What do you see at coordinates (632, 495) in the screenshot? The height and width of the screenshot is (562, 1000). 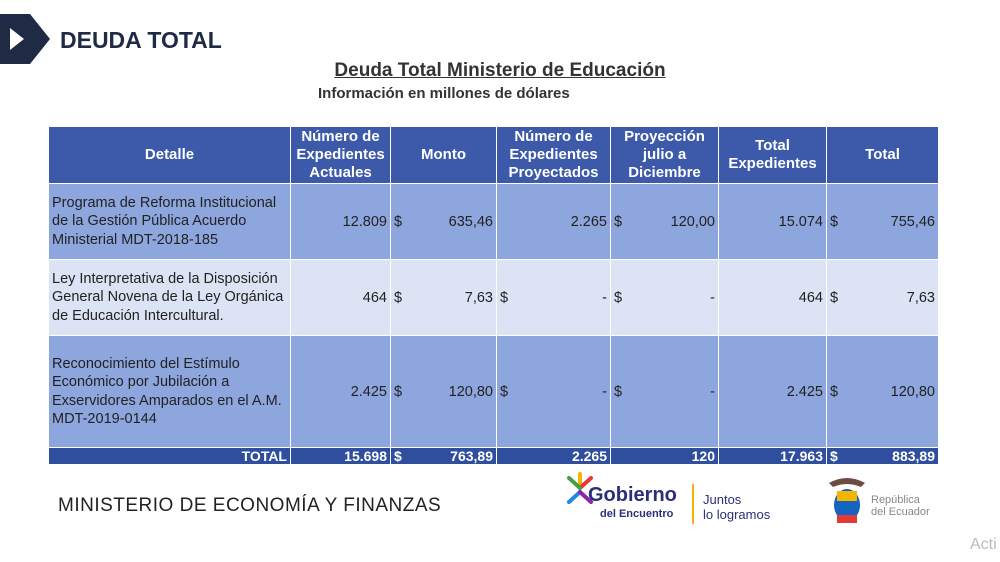 I see `logo-main: Gobierno` at bounding box center [632, 495].